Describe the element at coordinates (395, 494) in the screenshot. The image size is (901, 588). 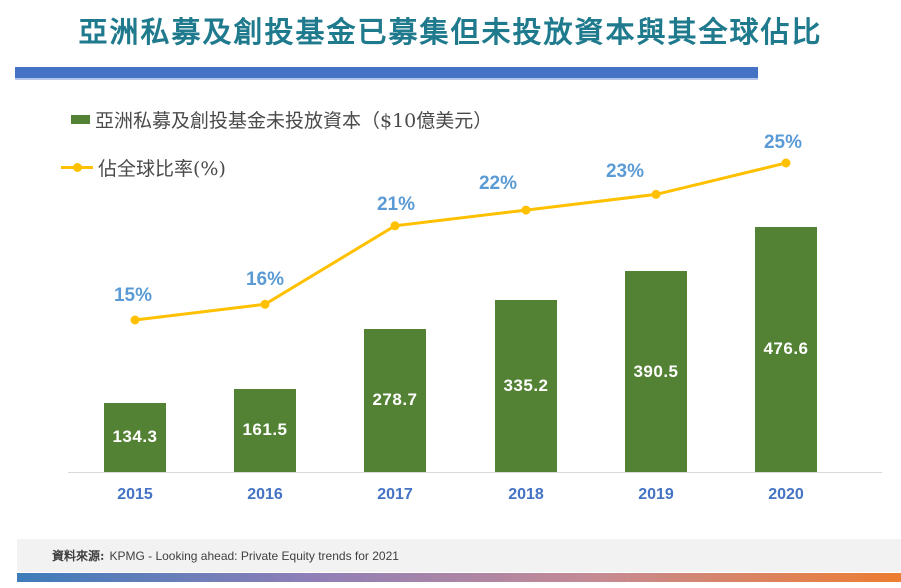
I see `x-tick-2017: 2017` at that location.